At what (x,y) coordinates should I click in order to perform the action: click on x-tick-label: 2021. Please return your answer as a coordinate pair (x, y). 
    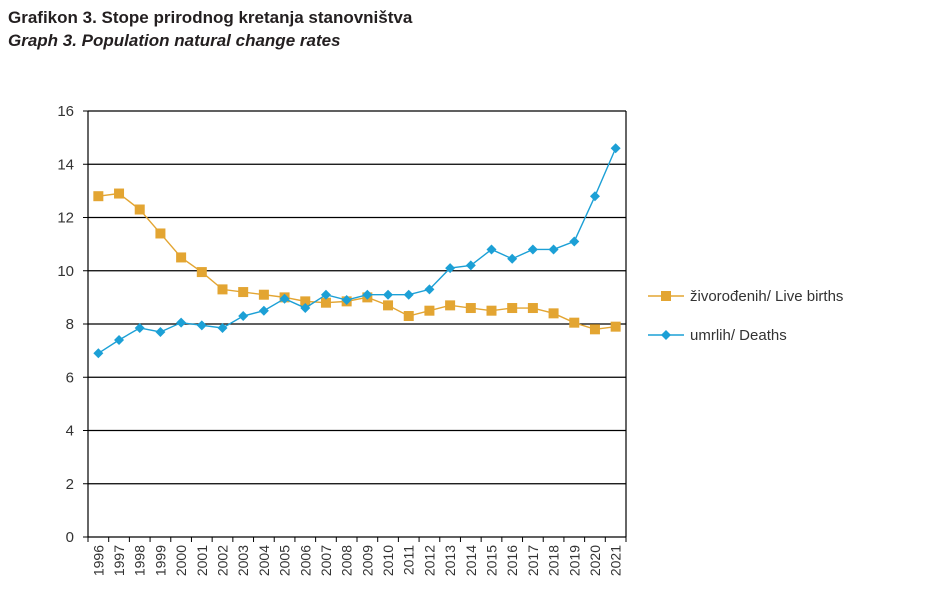
    Looking at the image, I should click on (616, 560).